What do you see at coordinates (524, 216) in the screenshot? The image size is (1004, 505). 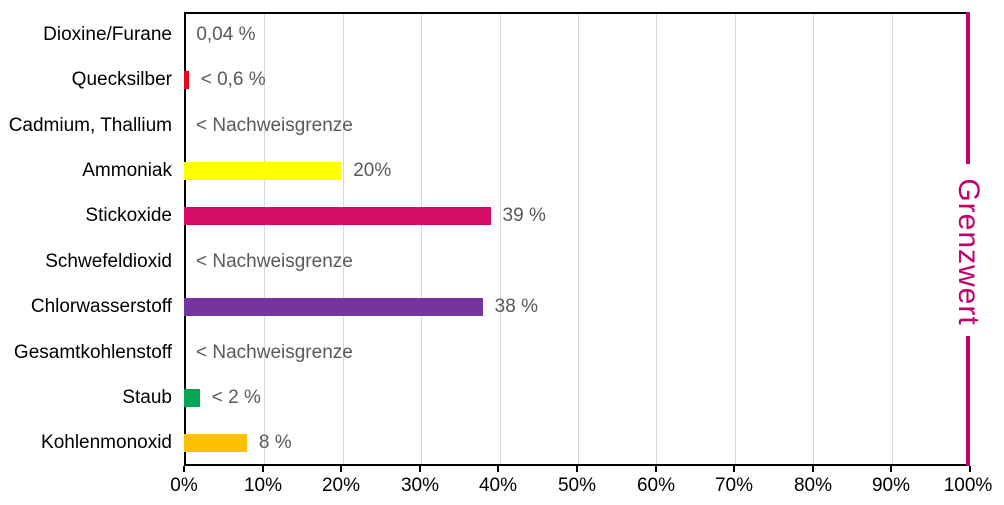 I see `value-label: 39 %` at bounding box center [524, 216].